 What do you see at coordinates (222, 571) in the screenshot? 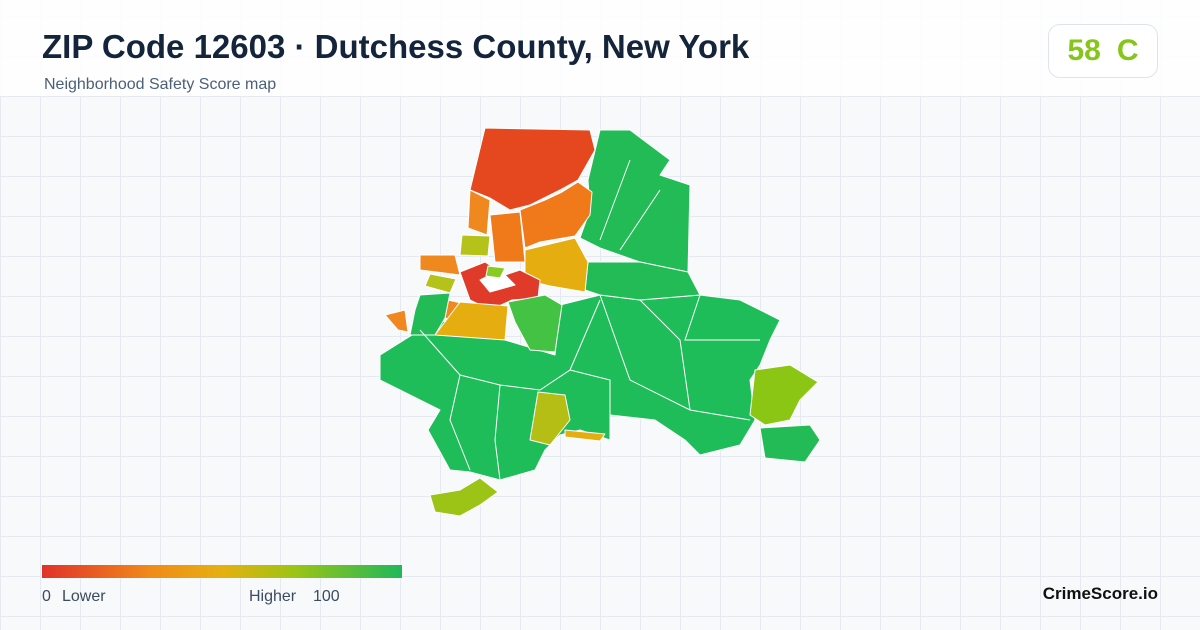
I see `legend-bar` at bounding box center [222, 571].